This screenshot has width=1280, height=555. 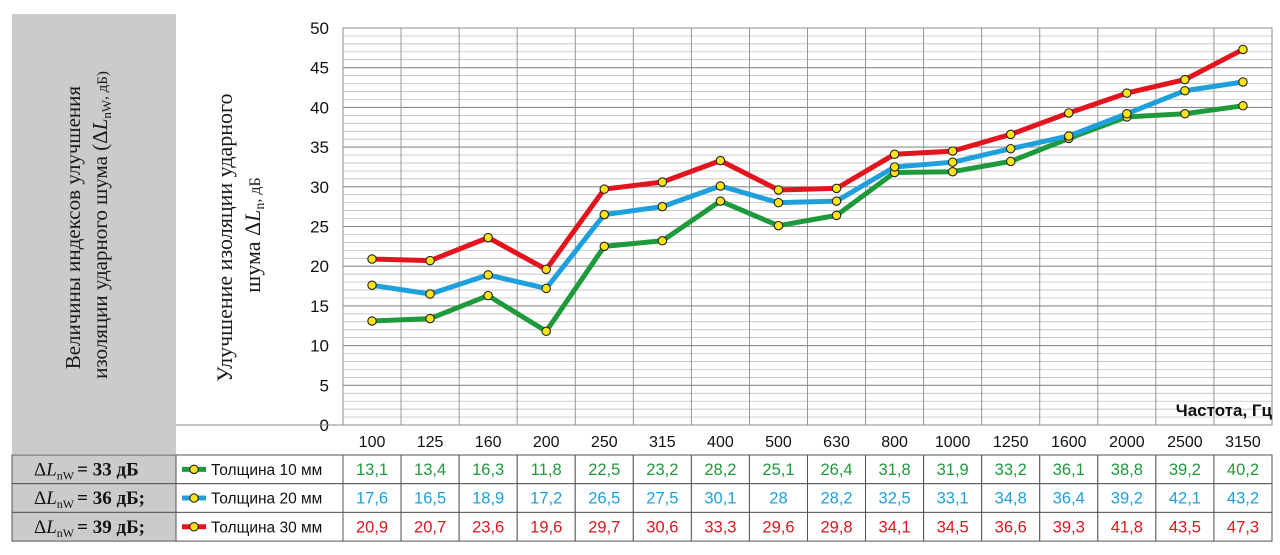 I want to click on table-value: 25,1, so click(x=778, y=470).